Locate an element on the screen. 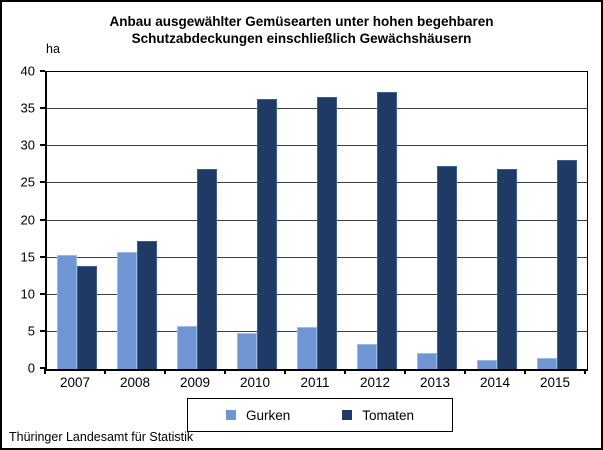 The width and height of the screenshot is (603, 450). legend-box: Gurken Tomaten is located at coordinates (320, 415).